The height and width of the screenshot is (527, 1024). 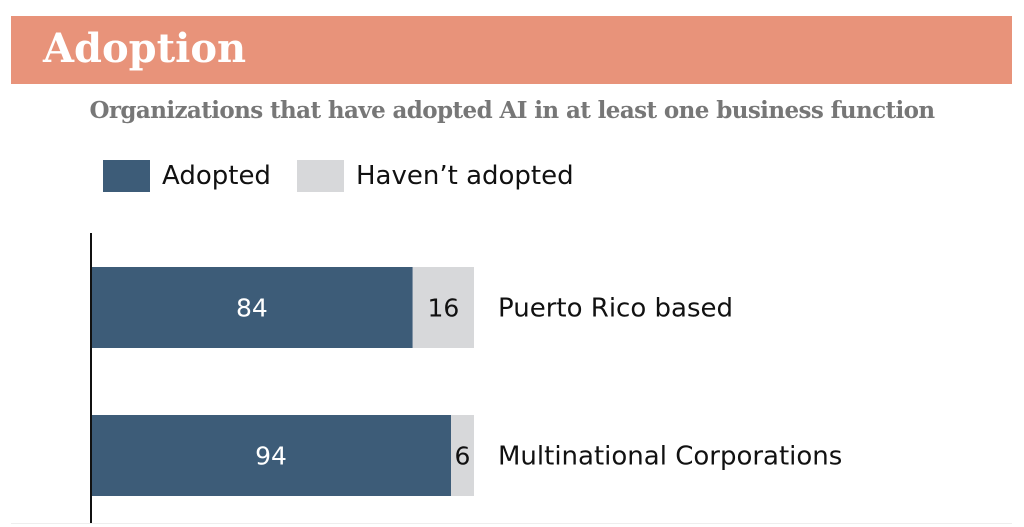 I want to click on data-label-adopted-0: 84, so click(x=252, y=308).